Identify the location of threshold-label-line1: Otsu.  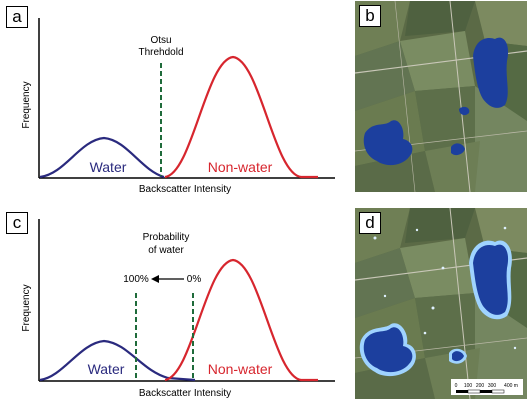
(160, 40).